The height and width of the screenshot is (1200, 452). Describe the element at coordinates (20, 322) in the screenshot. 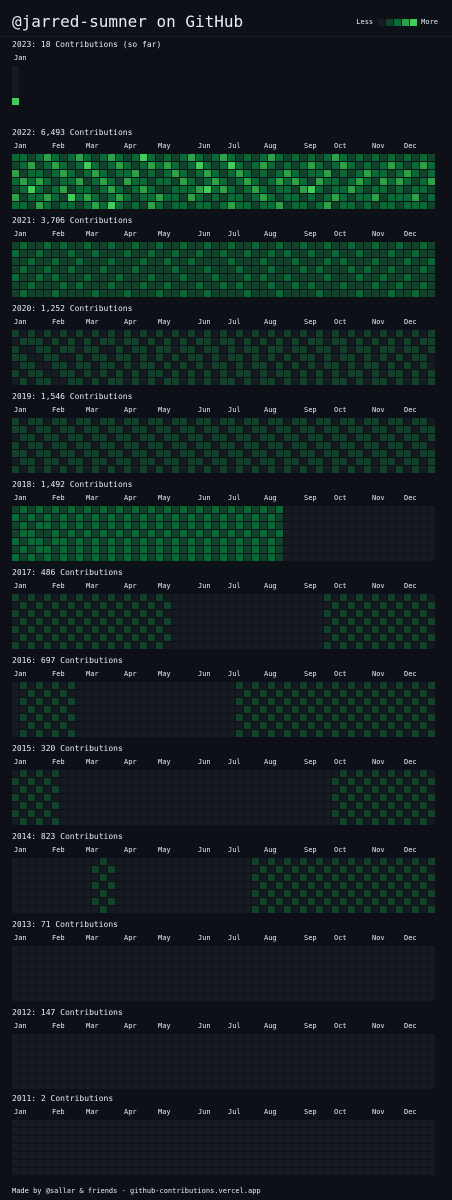

I see `month-label: Jan` at that location.